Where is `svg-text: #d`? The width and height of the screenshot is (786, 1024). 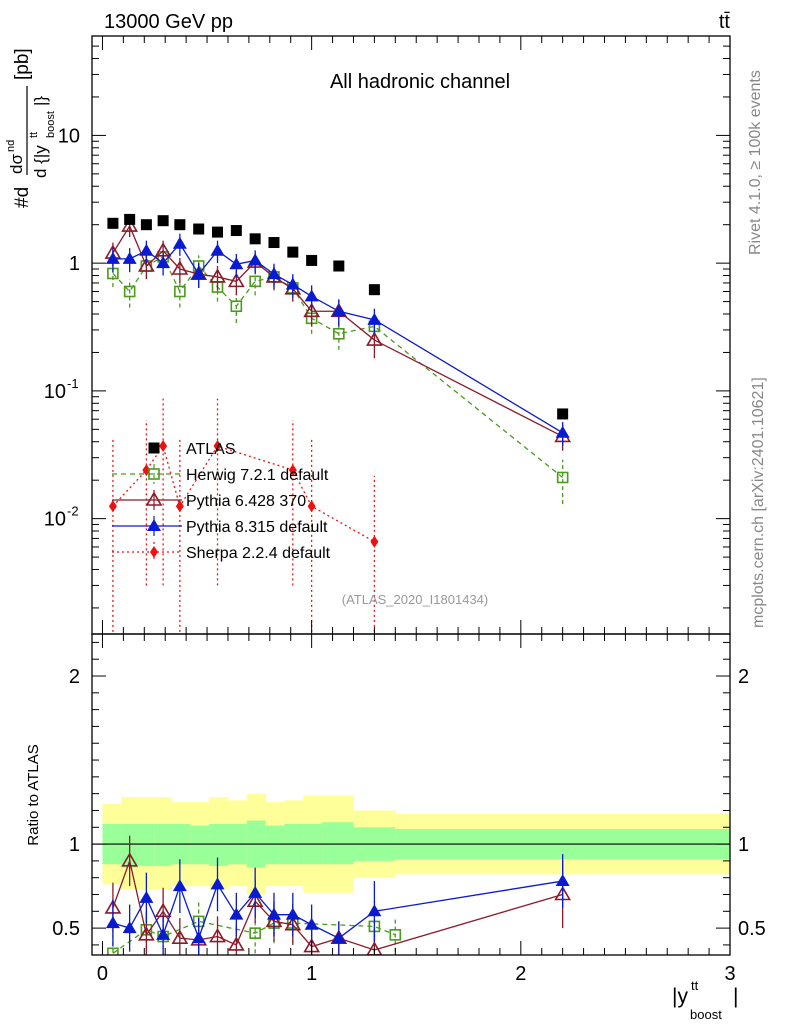
svg-text: #d is located at coordinates (22, 197).